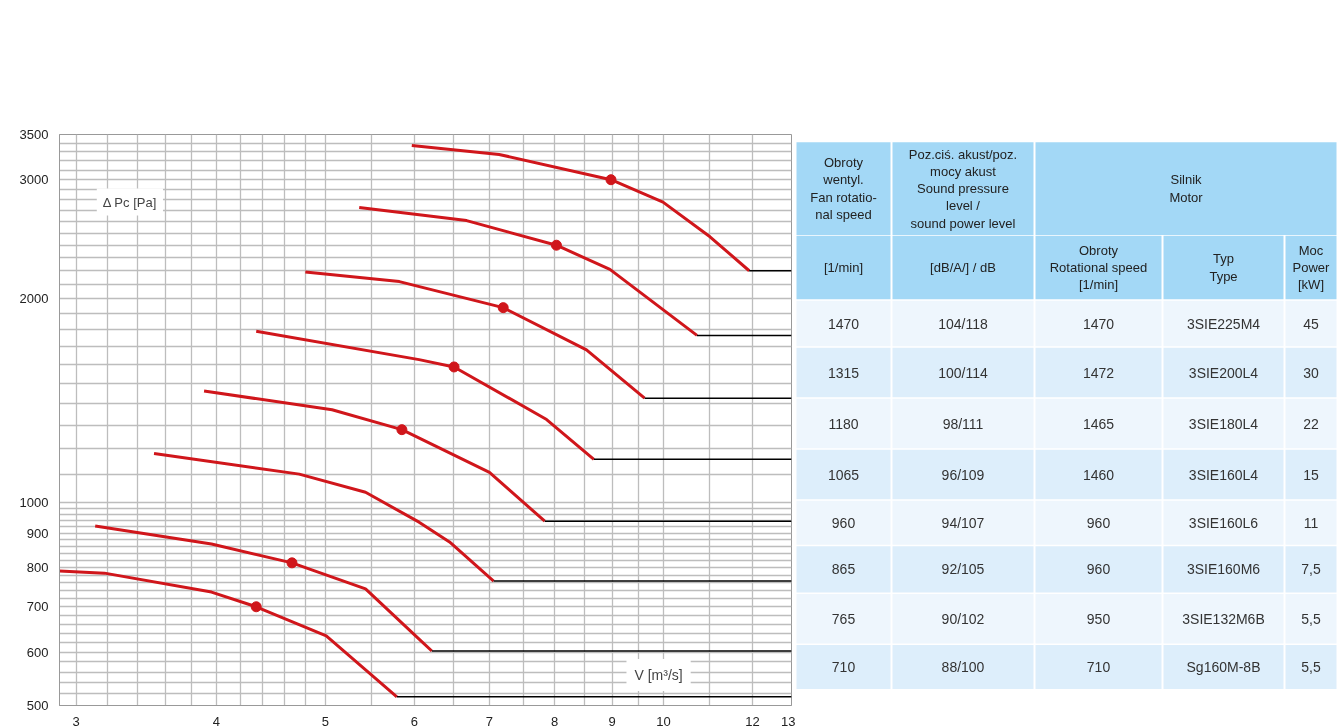 Image resolution: width=1337 pixels, height=728 pixels. Describe the element at coordinates (963, 618) in the screenshot. I see `text: 90/102` at that location.